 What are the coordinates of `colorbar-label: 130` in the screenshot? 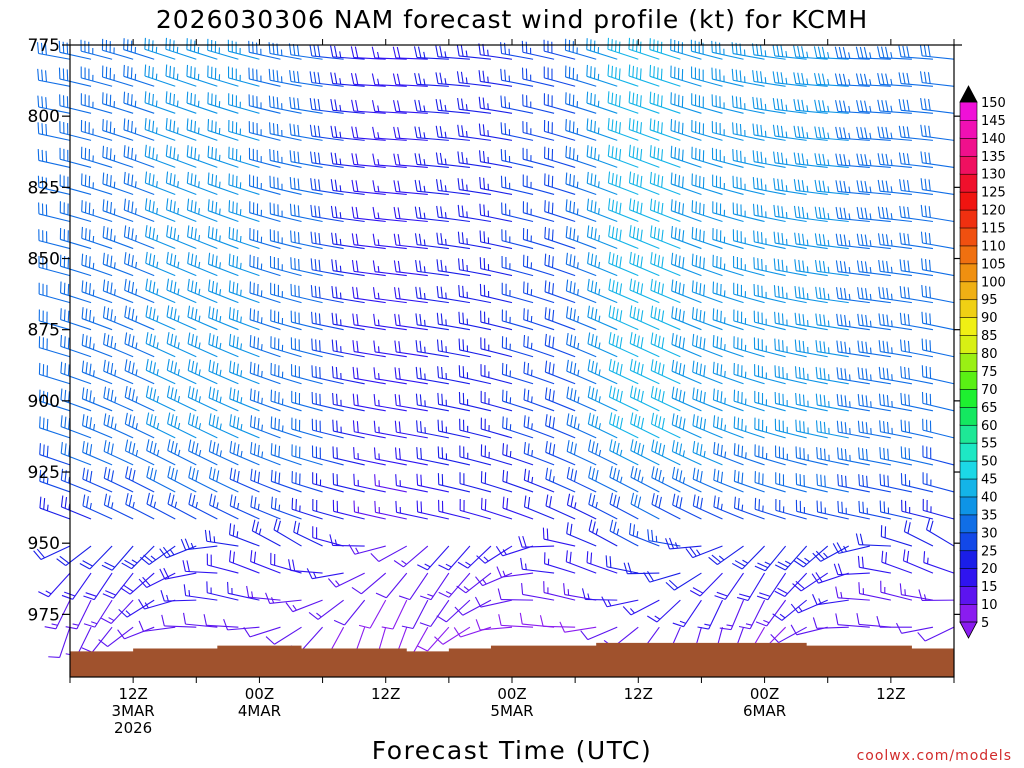 It's located at (993, 175).